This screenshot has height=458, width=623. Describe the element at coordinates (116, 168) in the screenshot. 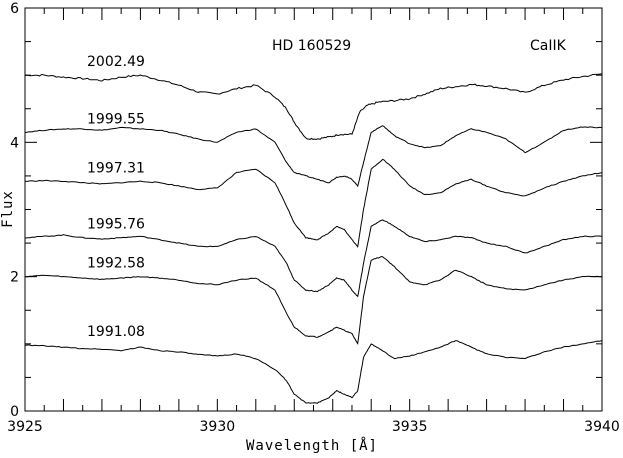

I see `series-label: 1997.31` at that location.